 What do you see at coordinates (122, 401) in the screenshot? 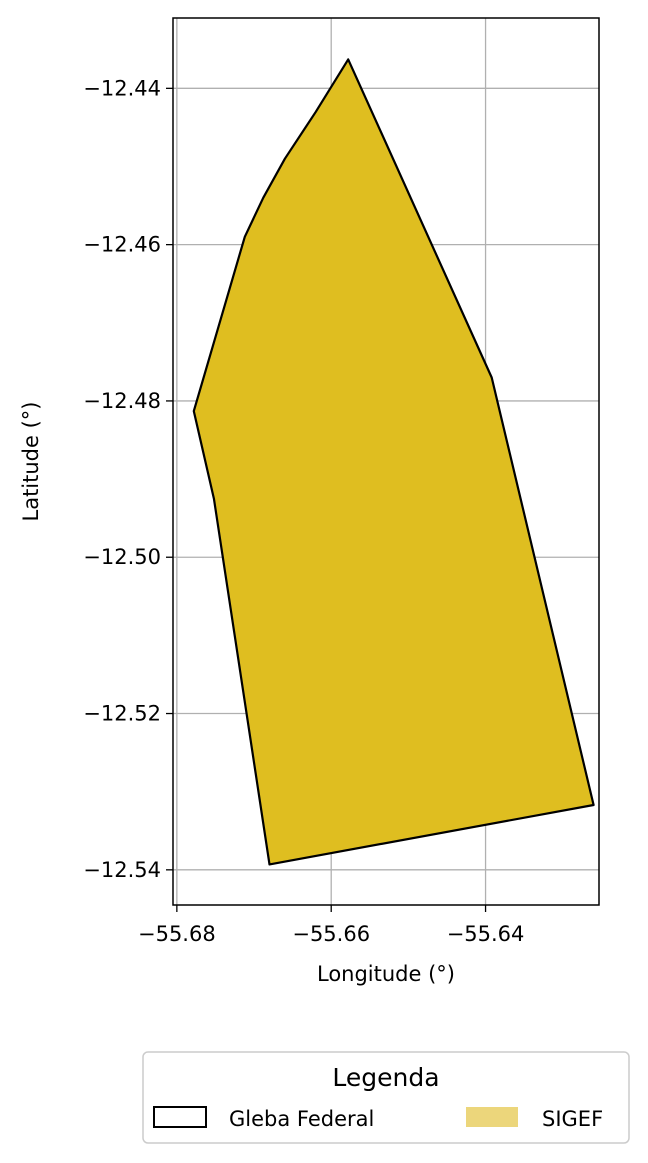
I see `y-tick-label: −12.48` at bounding box center [122, 401].